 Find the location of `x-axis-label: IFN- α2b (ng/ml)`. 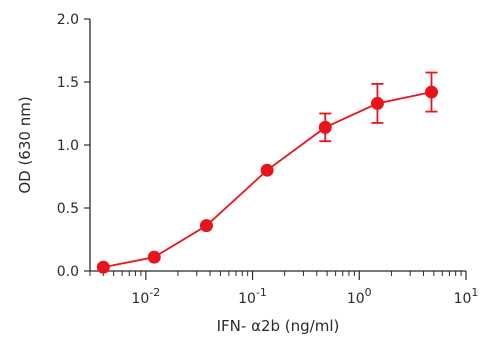

x-axis-label: IFN- α2b (ng/ml) is located at coordinates (278, 326).